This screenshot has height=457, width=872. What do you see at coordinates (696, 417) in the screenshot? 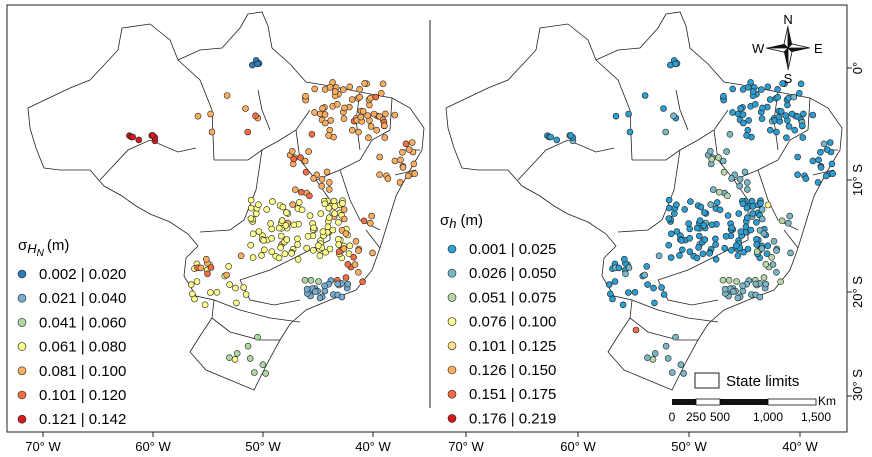
I see `scale-label: 250` at bounding box center [696, 417].